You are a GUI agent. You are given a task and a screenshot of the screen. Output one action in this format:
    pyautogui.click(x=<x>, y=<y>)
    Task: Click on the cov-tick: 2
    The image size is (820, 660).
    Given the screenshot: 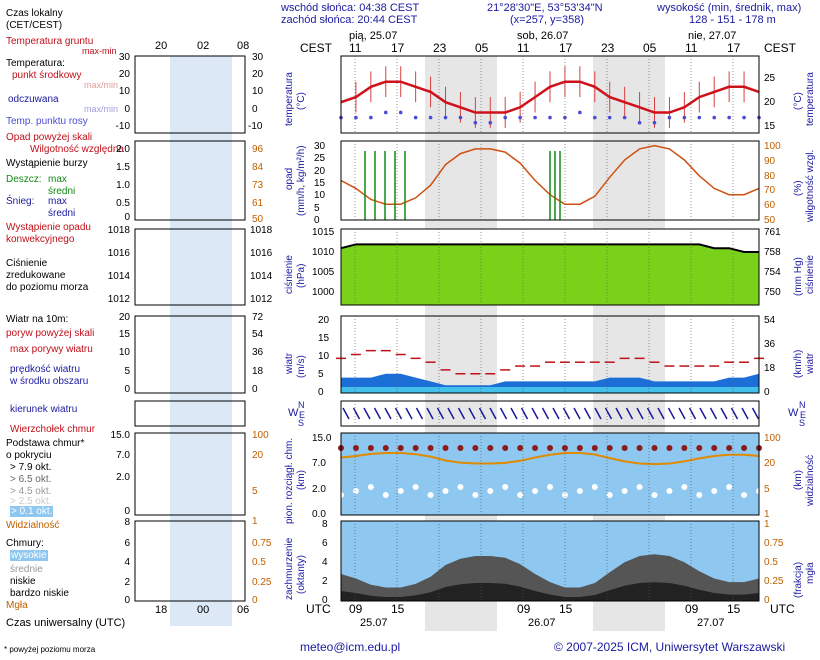 What is the action you would take?
    pyautogui.click(x=325, y=581)
    